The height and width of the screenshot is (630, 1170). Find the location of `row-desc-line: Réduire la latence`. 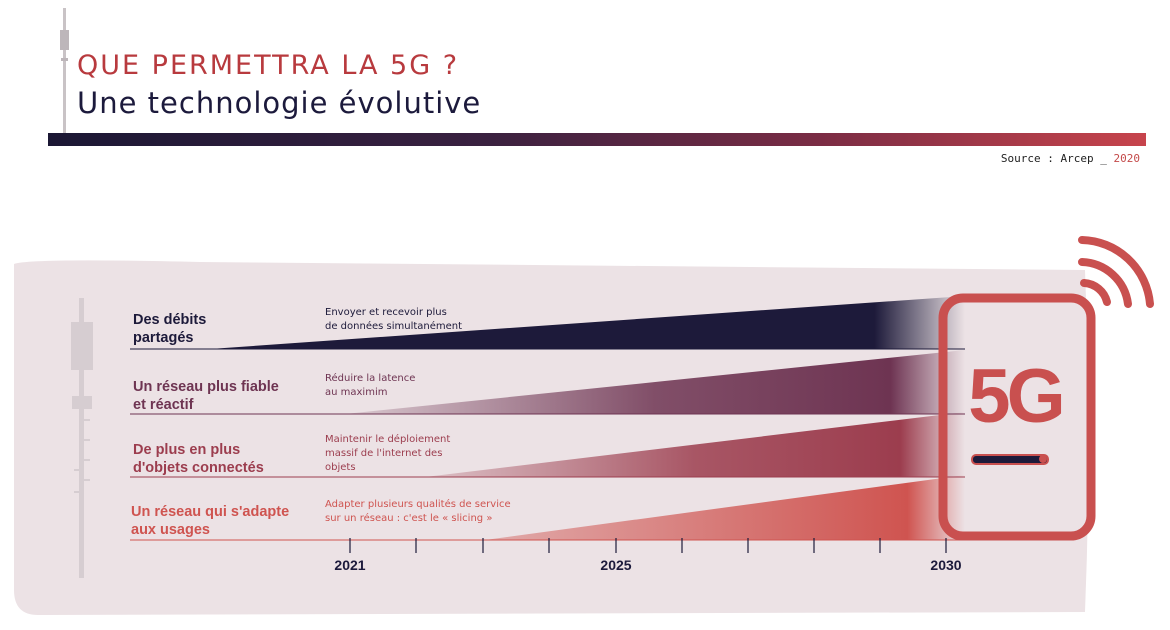

row-desc-line: Réduire la latence is located at coordinates (370, 378).